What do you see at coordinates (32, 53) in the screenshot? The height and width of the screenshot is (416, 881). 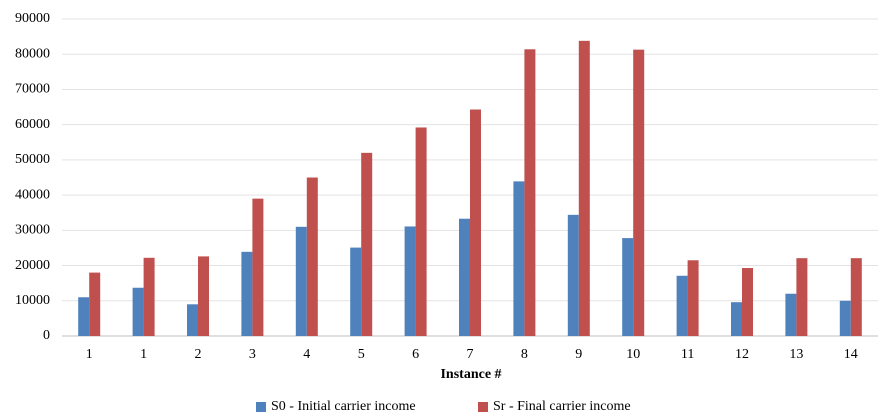 I see `y-tick-label: 80000` at bounding box center [32, 53].